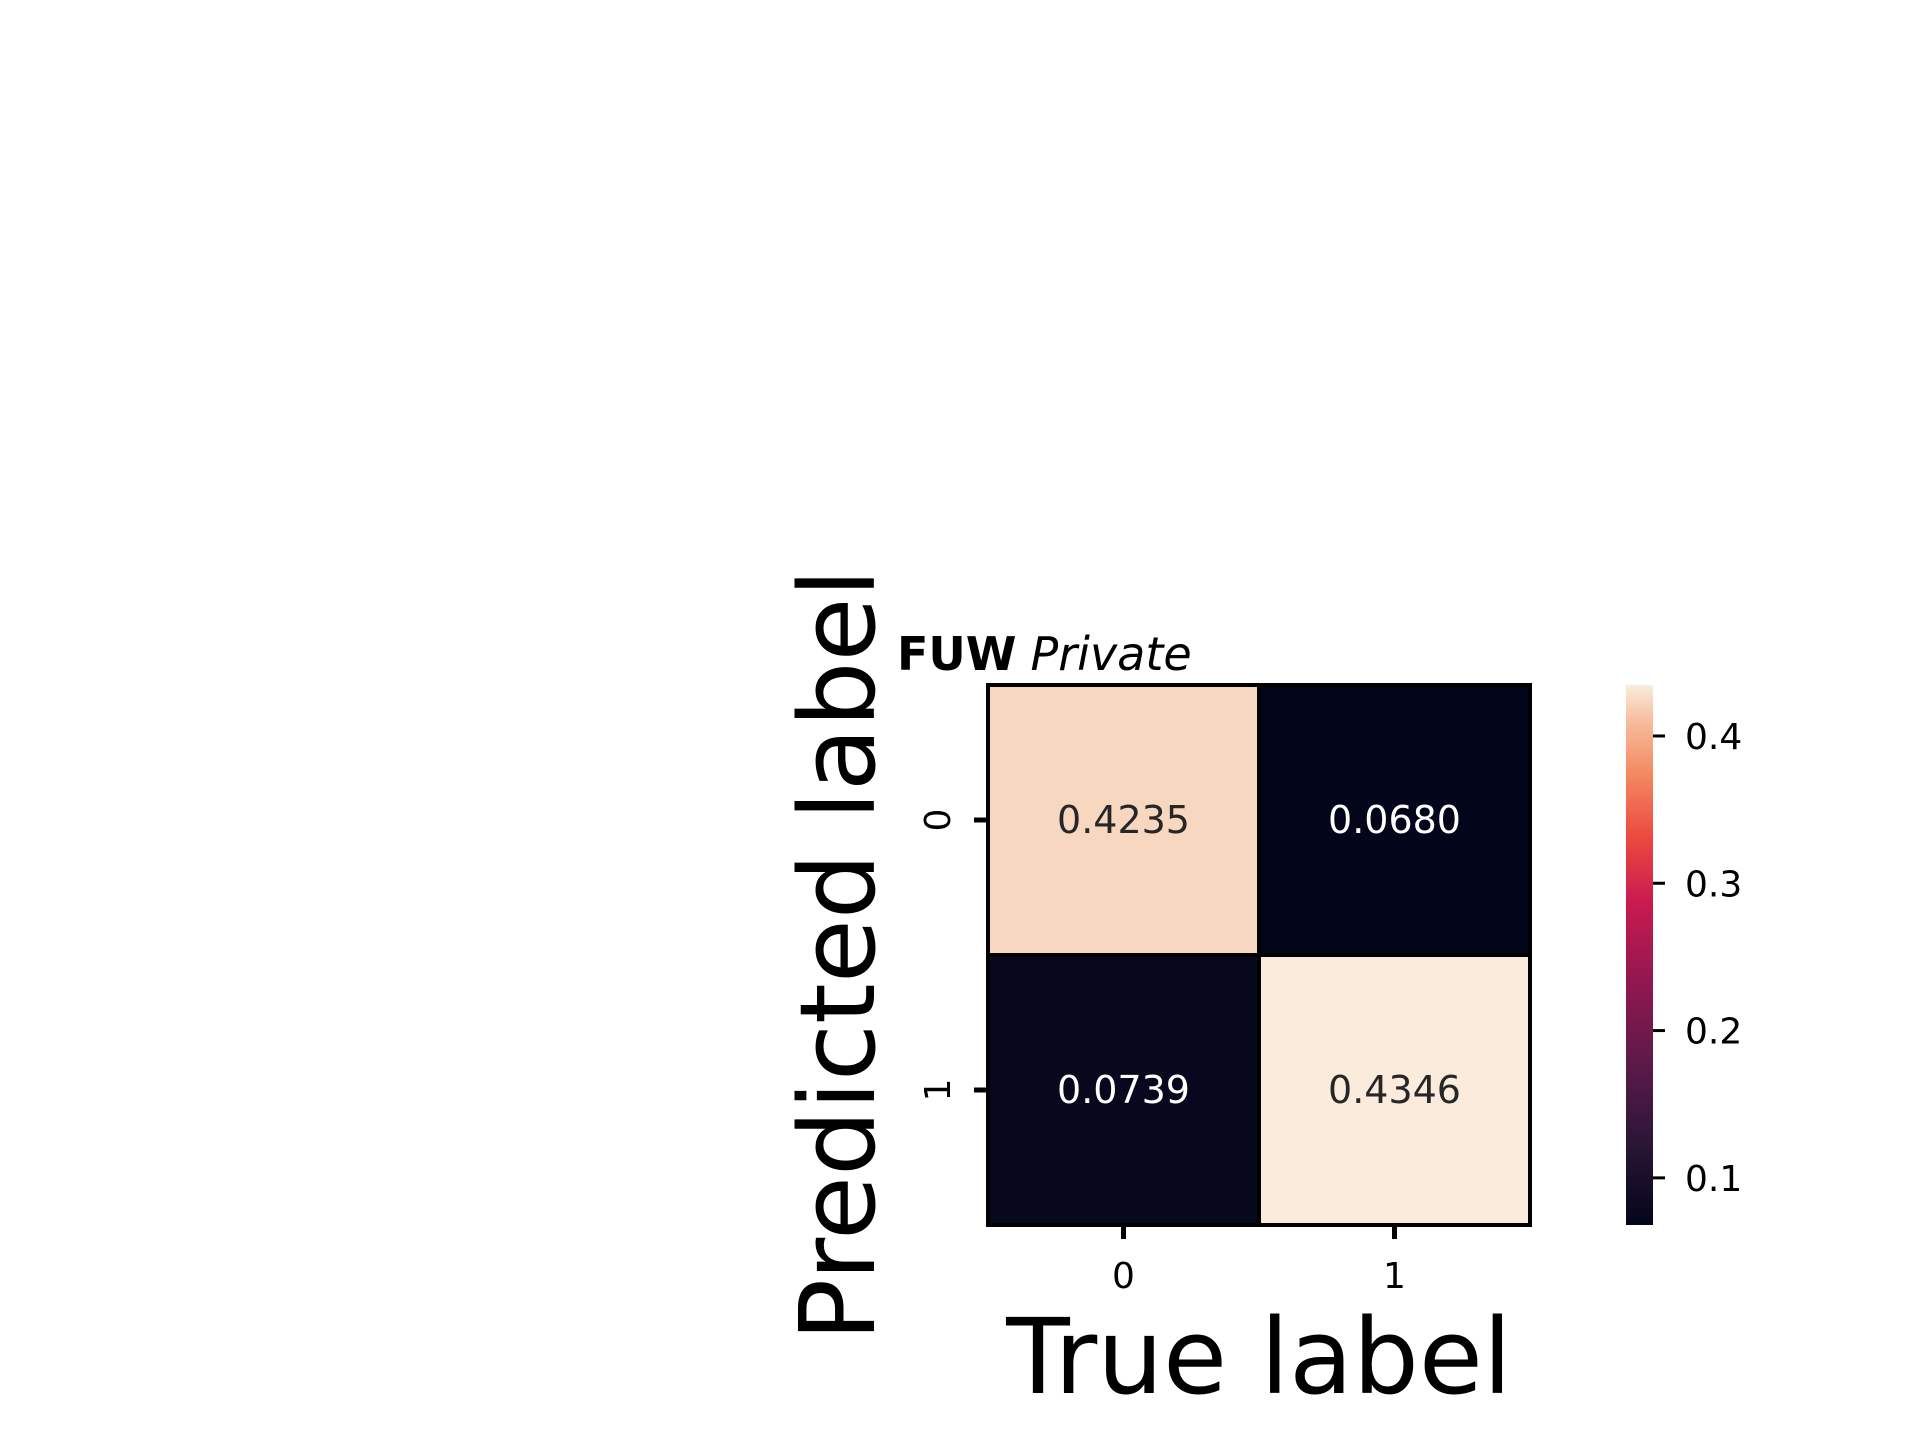  What do you see at coordinates (1697, 958) in the screenshot?
I see `colorbar-ticks: 0.1 0.2 0.3 0.4` at bounding box center [1697, 958].